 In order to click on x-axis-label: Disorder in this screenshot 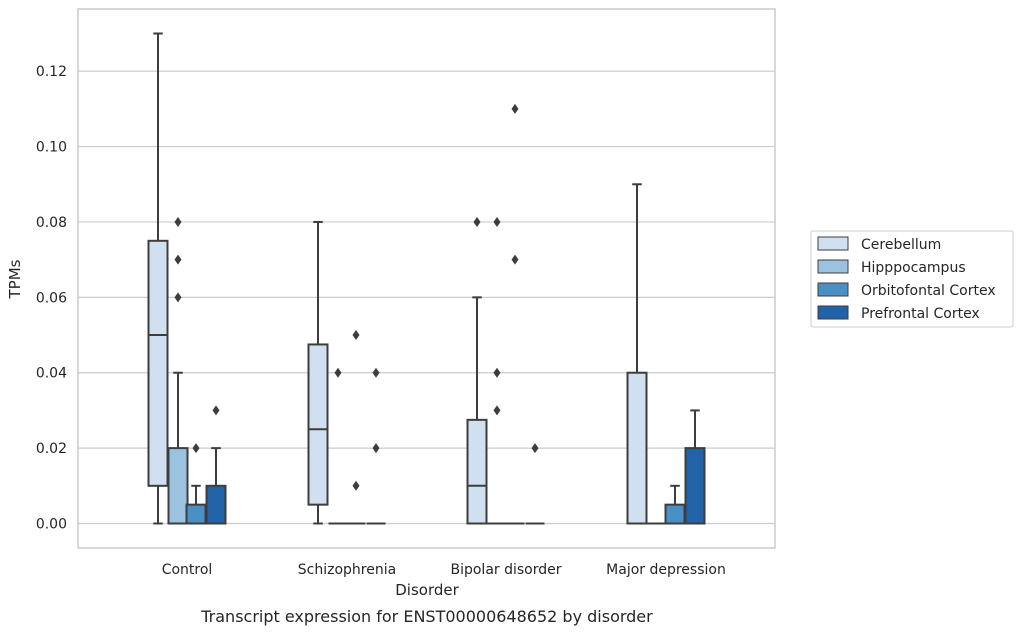, I will do `click(427, 590)`.